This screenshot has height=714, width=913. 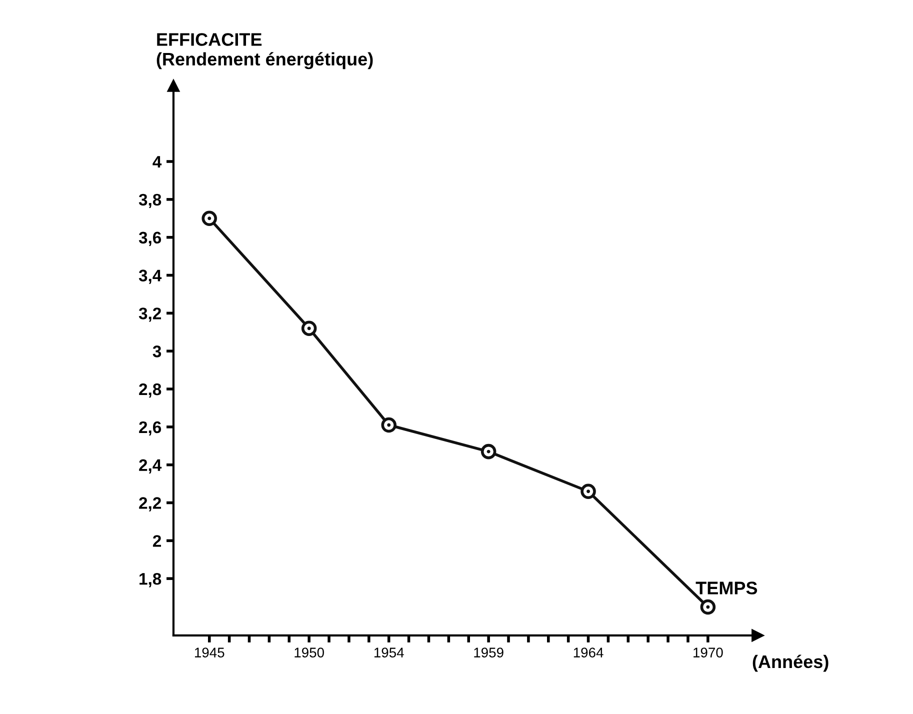 What do you see at coordinates (150, 428) in the screenshot?
I see `y-tick-label: 2,6` at bounding box center [150, 428].